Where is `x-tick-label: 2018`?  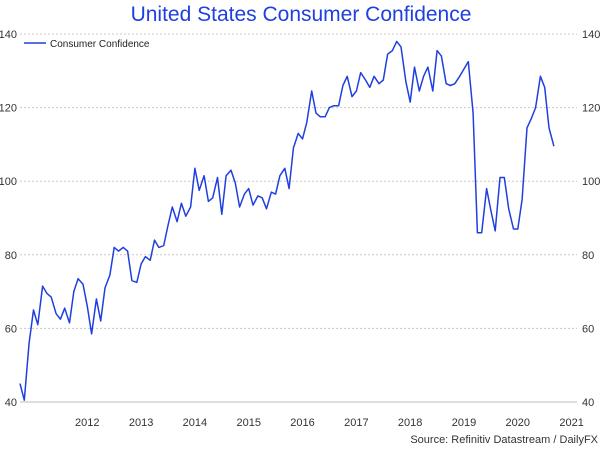
x-tick-label: 2018 is located at coordinates (410, 423).